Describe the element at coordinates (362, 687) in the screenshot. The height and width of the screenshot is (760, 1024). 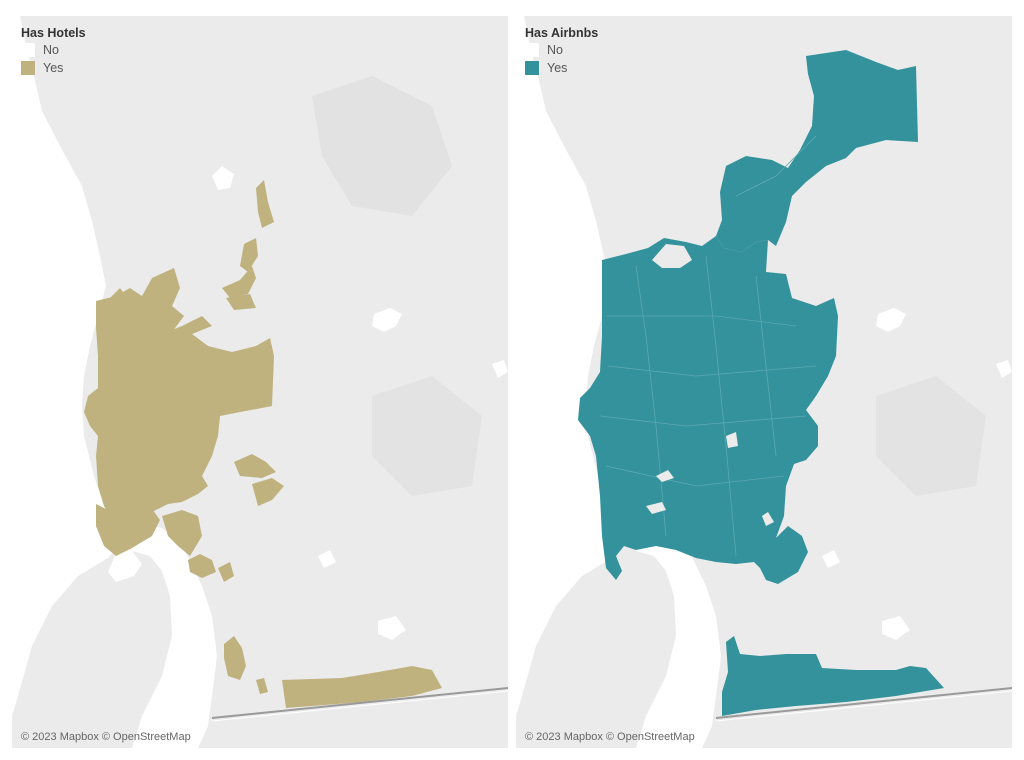
I see `hotels-region-border` at that location.